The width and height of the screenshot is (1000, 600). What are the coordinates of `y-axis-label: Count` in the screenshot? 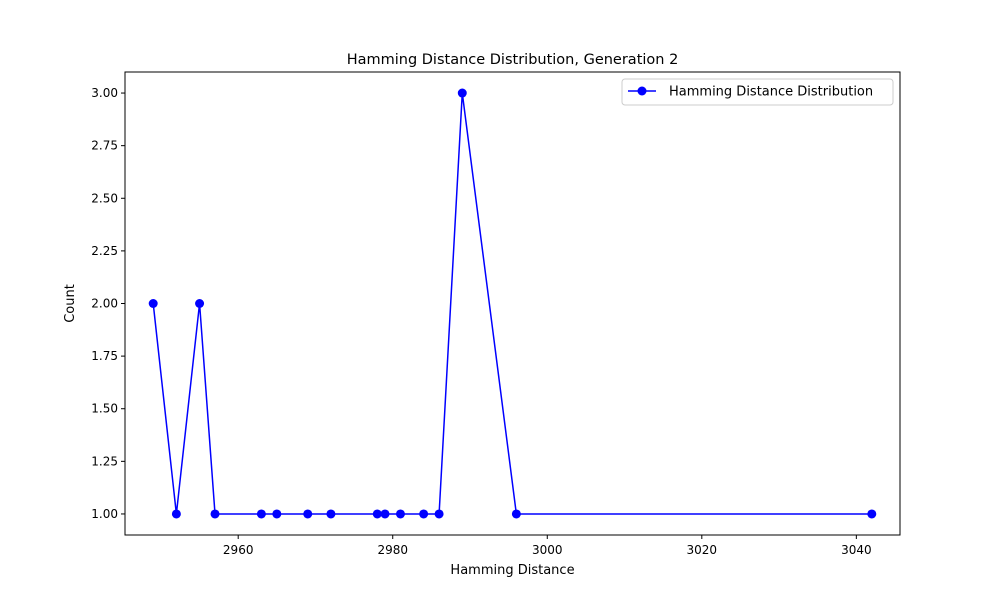 It's located at (70, 303).